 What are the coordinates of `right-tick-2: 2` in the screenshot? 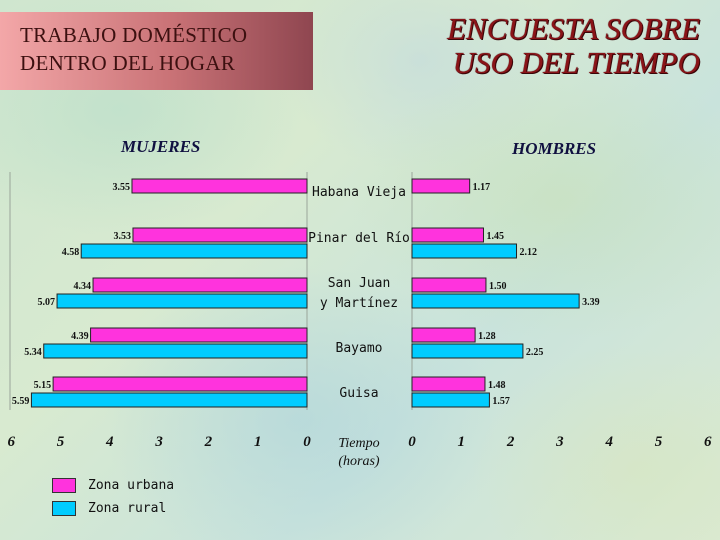 It's located at (510, 442).